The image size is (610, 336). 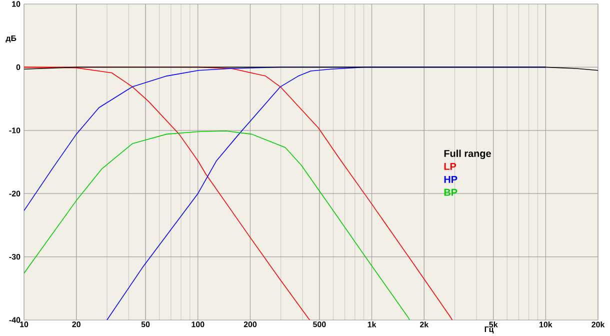 What do you see at coordinates (451, 192) in the screenshot?
I see `text: BP` at bounding box center [451, 192].